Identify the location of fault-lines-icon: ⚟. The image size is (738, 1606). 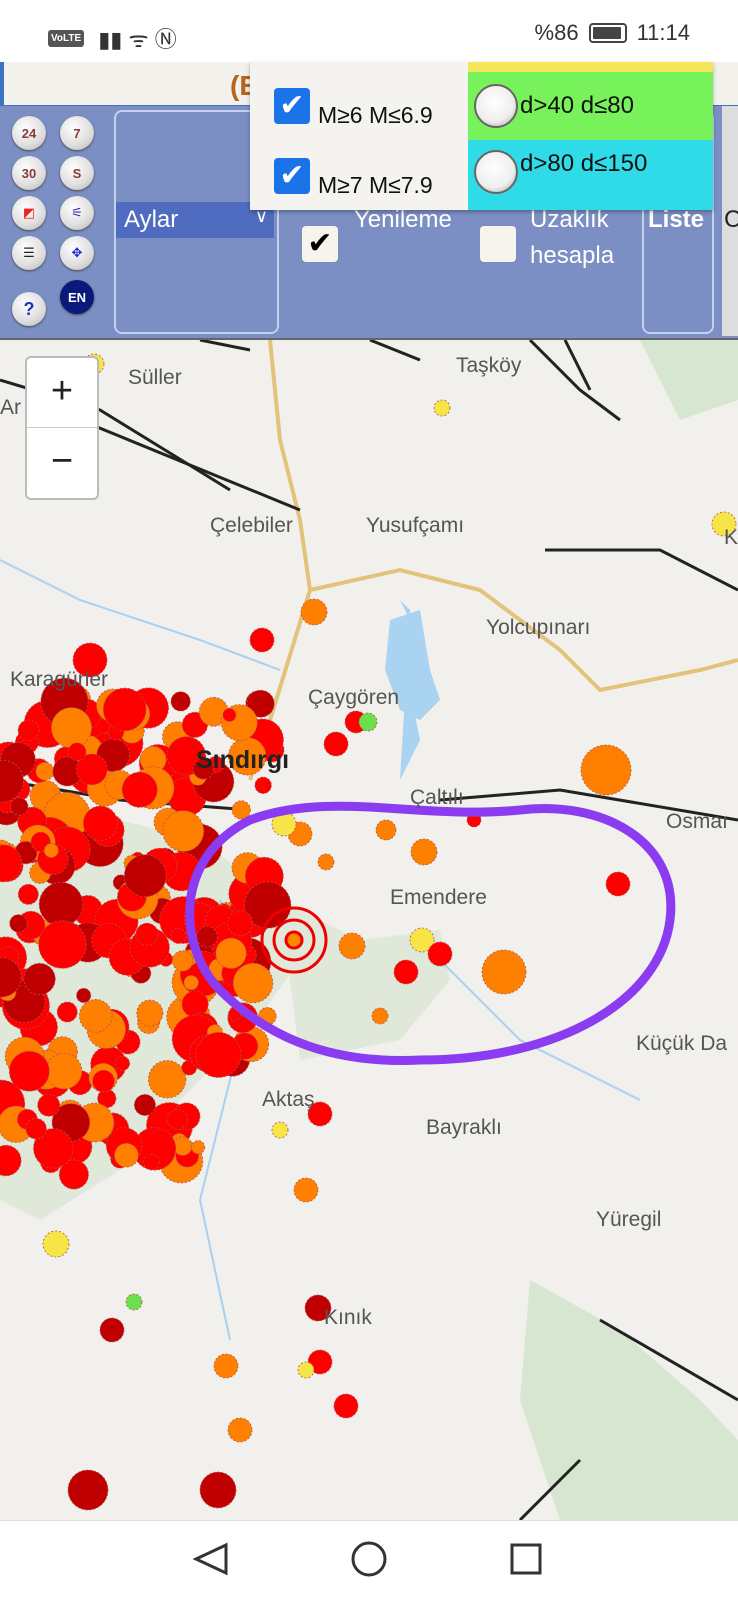
(77, 213).